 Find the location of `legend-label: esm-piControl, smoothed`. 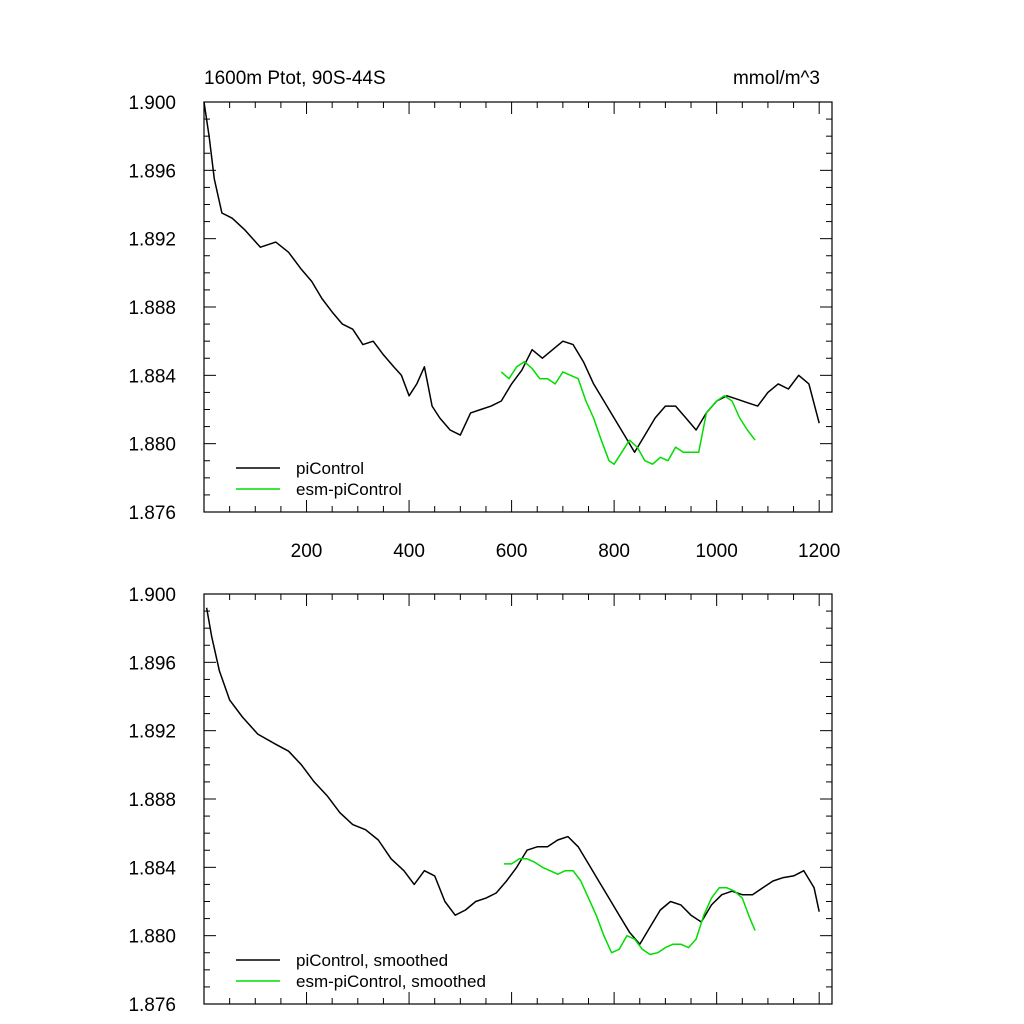

legend-label: esm-piControl, smoothed is located at coordinates (391, 981).